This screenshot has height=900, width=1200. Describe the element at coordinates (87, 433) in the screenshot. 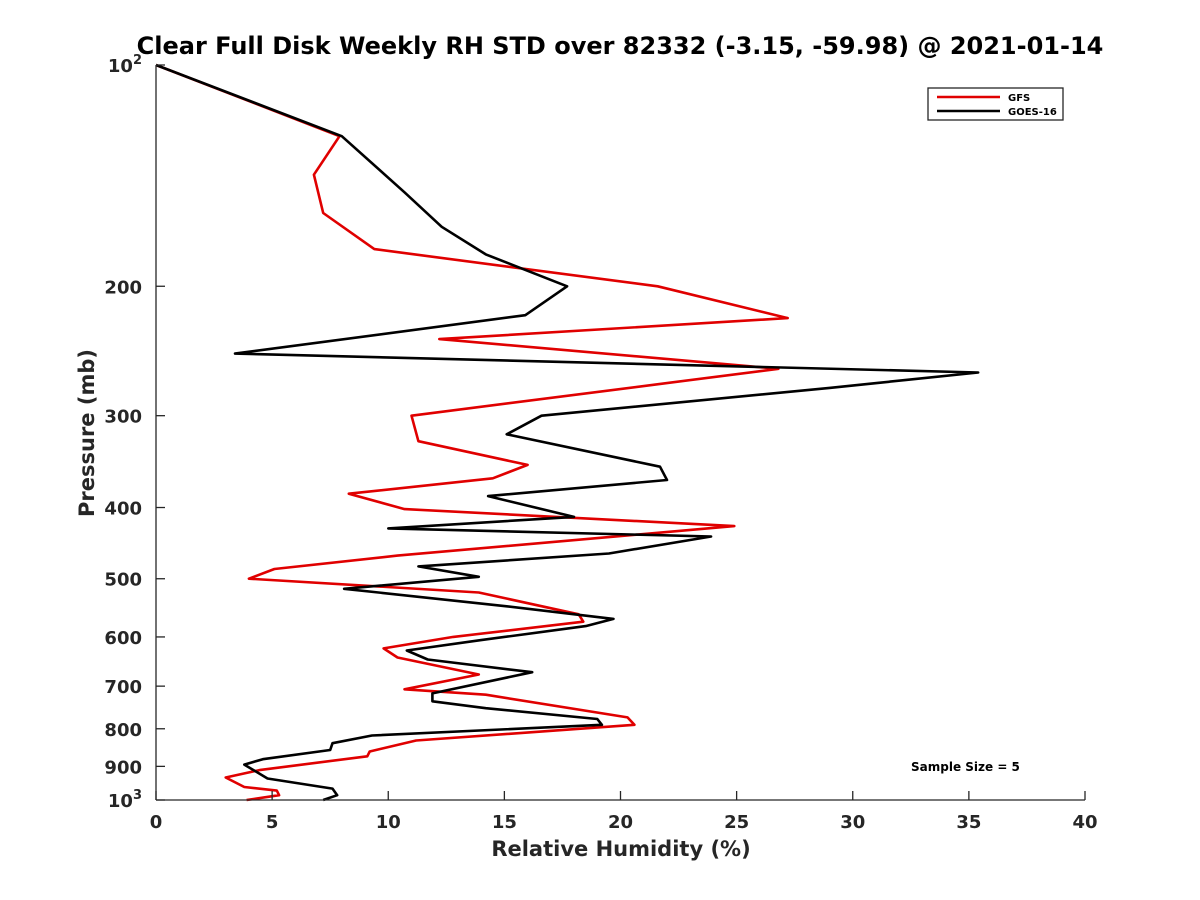

I see `y-axis-label: Pressure (mb)` at that location.